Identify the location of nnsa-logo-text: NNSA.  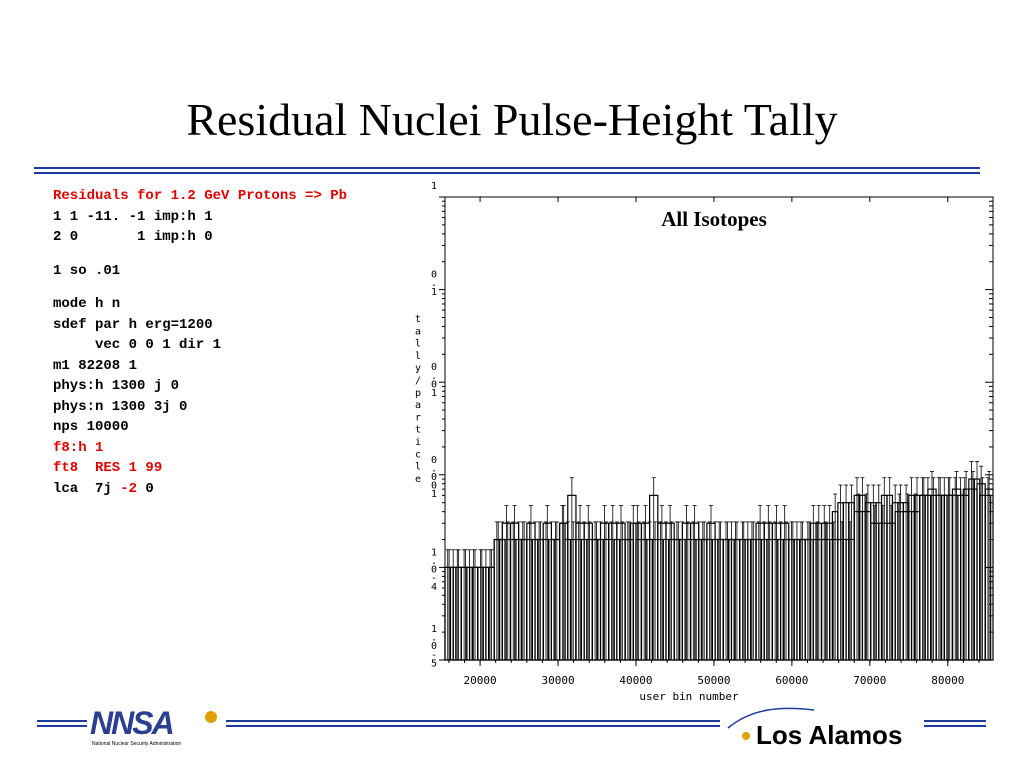
(131, 723).